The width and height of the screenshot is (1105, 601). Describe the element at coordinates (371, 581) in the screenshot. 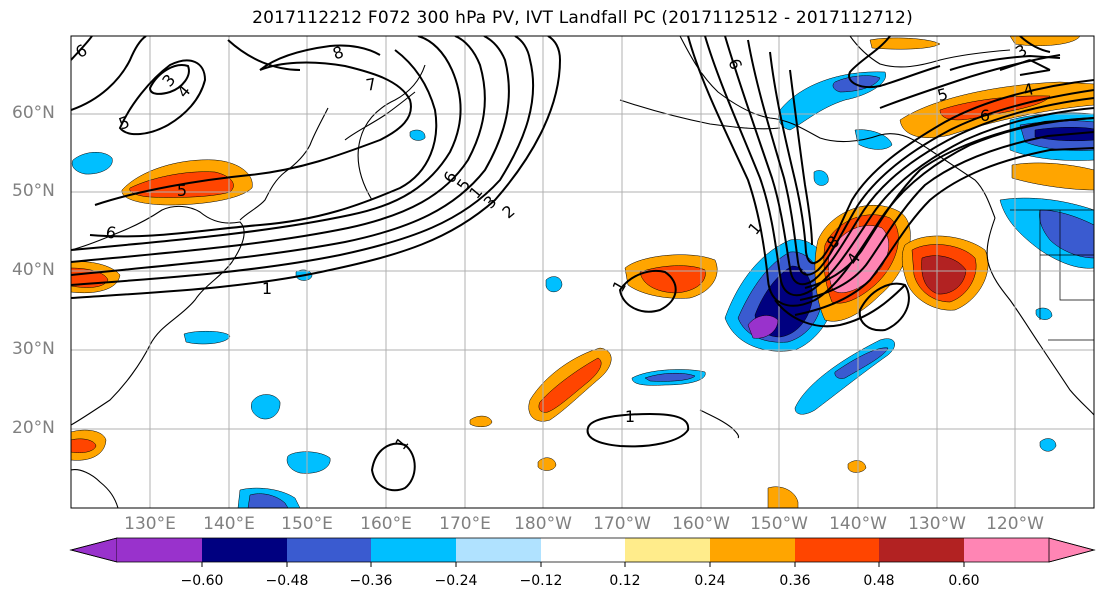

I see `colorbar-tick-label: −0.36` at that location.